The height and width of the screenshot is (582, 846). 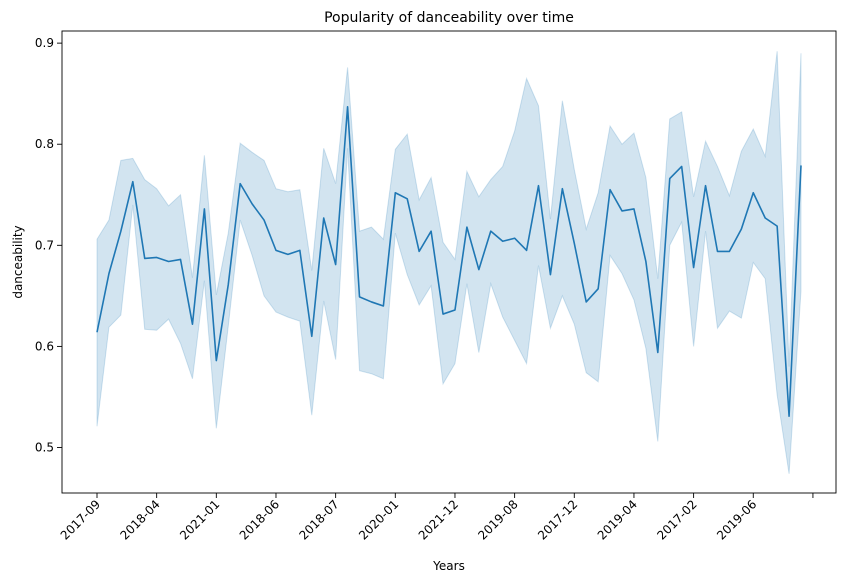 What do you see at coordinates (497, 519) in the screenshot?
I see `x-tick-label: 2019-08` at bounding box center [497, 519].